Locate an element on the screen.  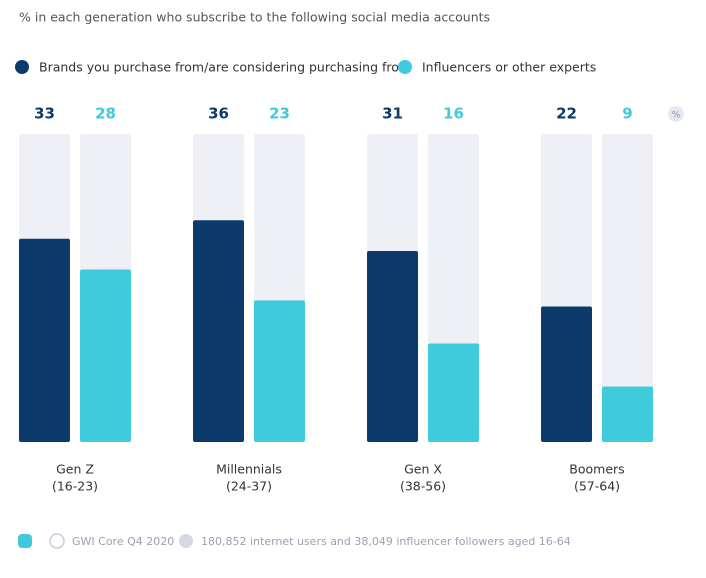
chart-icon is located at coordinates (25, 541).